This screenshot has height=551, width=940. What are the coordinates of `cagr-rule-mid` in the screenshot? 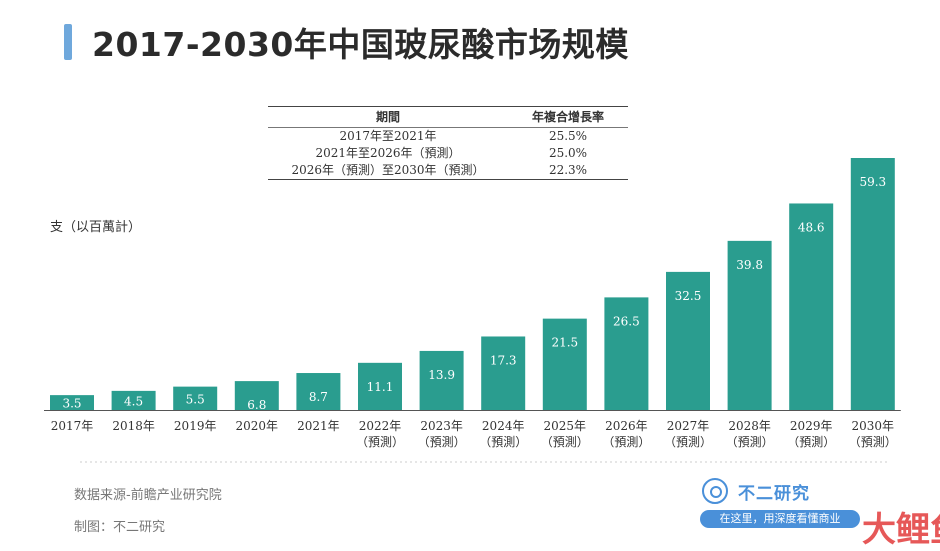 It's located at (448, 127).